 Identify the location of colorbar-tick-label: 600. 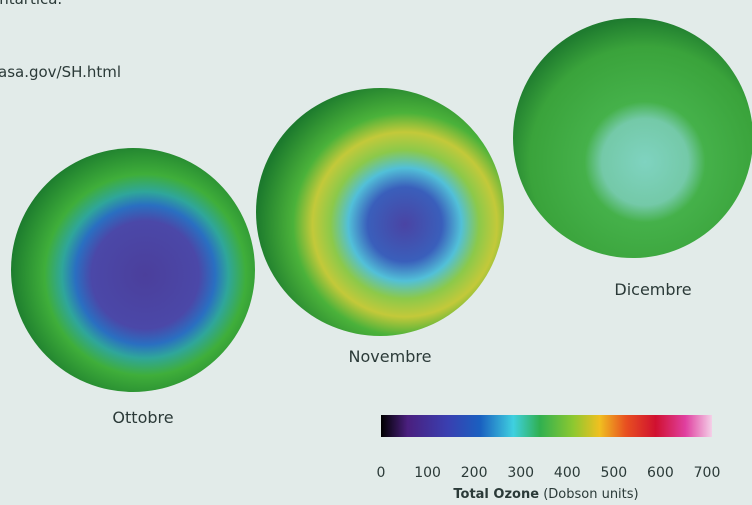
(660, 473).